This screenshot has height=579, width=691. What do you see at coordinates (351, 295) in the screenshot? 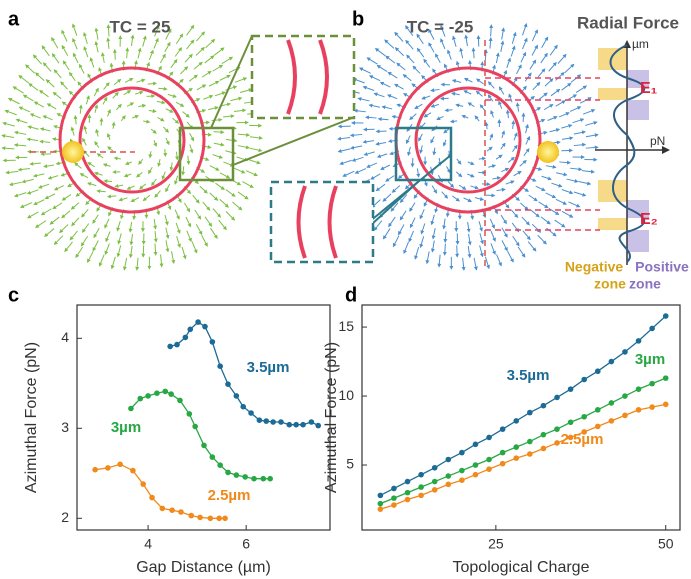
I see `panel-letter: d` at bounding box center [351, 295].